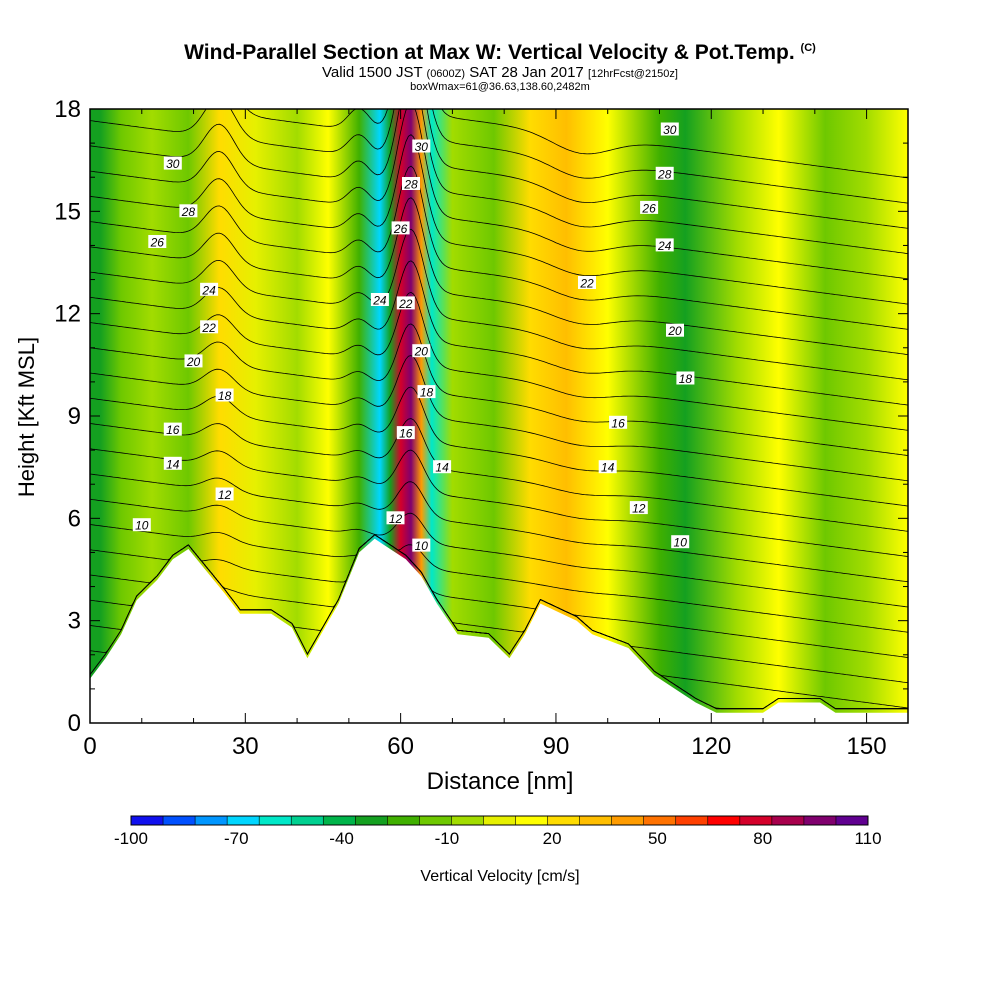 The width and height of the screenshot is (1000, 1000). What do you see at coordinates (552, 838) in the screenshot?
I see `colorbar-tick-label: 20` at bounding box center [552, 838].